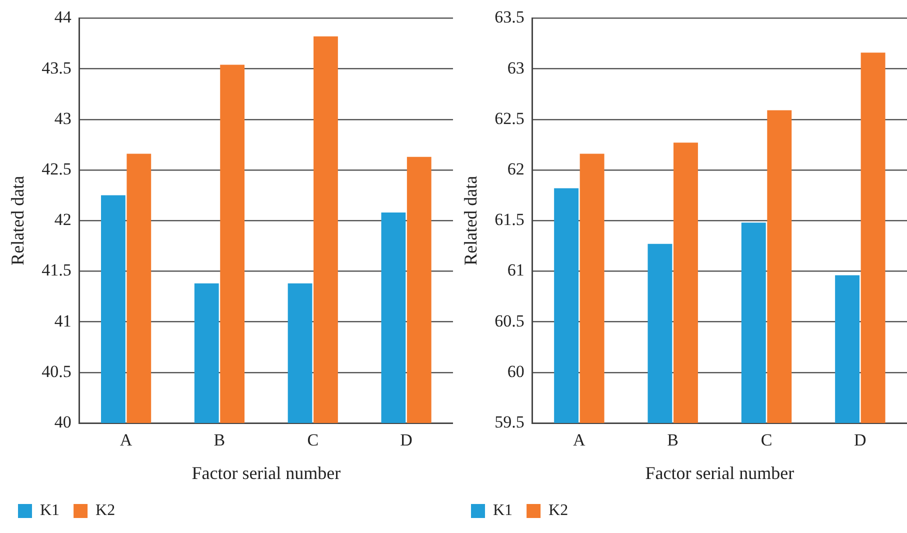 The height and width of the screenshot is (533, 907). Describe the element at coordinates (509, 320) in the screenshot. I see `y-tick-label: 60.5` at that location.